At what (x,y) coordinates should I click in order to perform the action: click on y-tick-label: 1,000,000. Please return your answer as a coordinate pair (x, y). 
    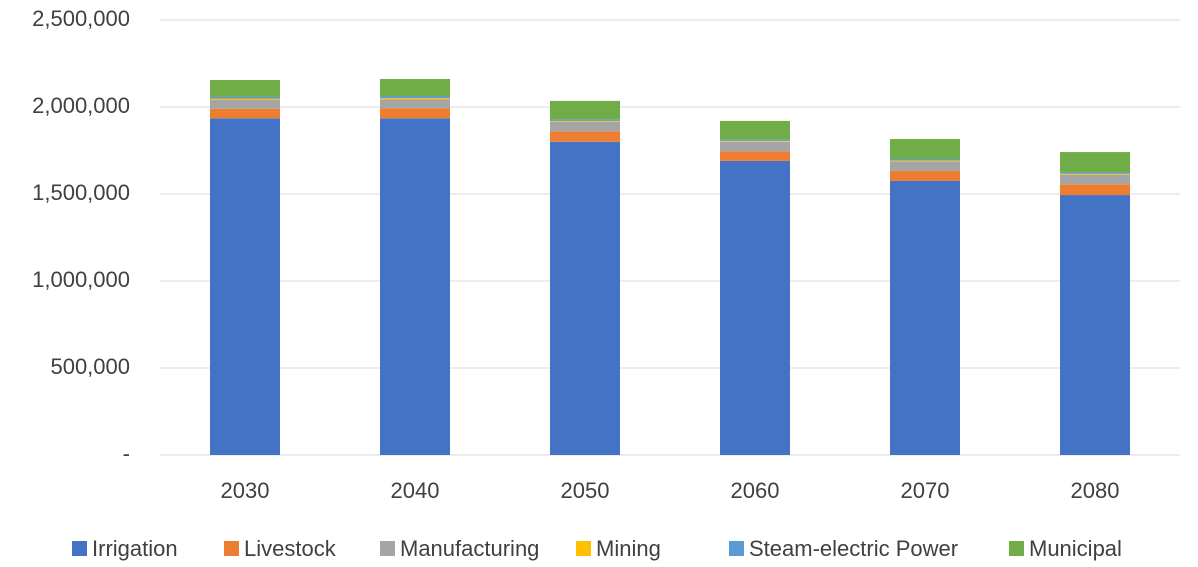
    Looking at the image, I should click on (81, 279).